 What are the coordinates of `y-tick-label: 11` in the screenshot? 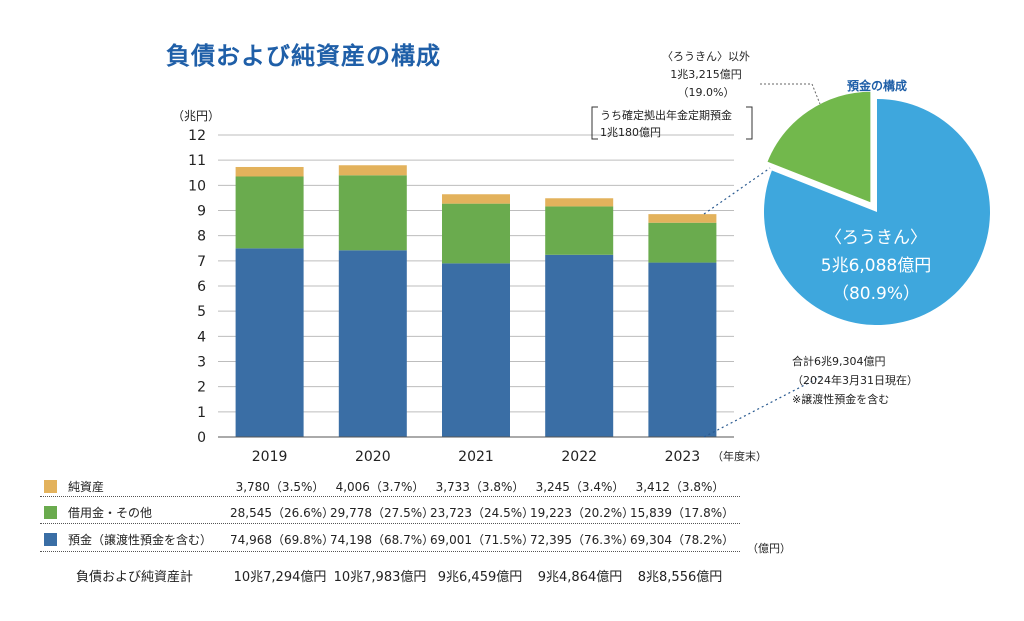 It's located at (197, 161).